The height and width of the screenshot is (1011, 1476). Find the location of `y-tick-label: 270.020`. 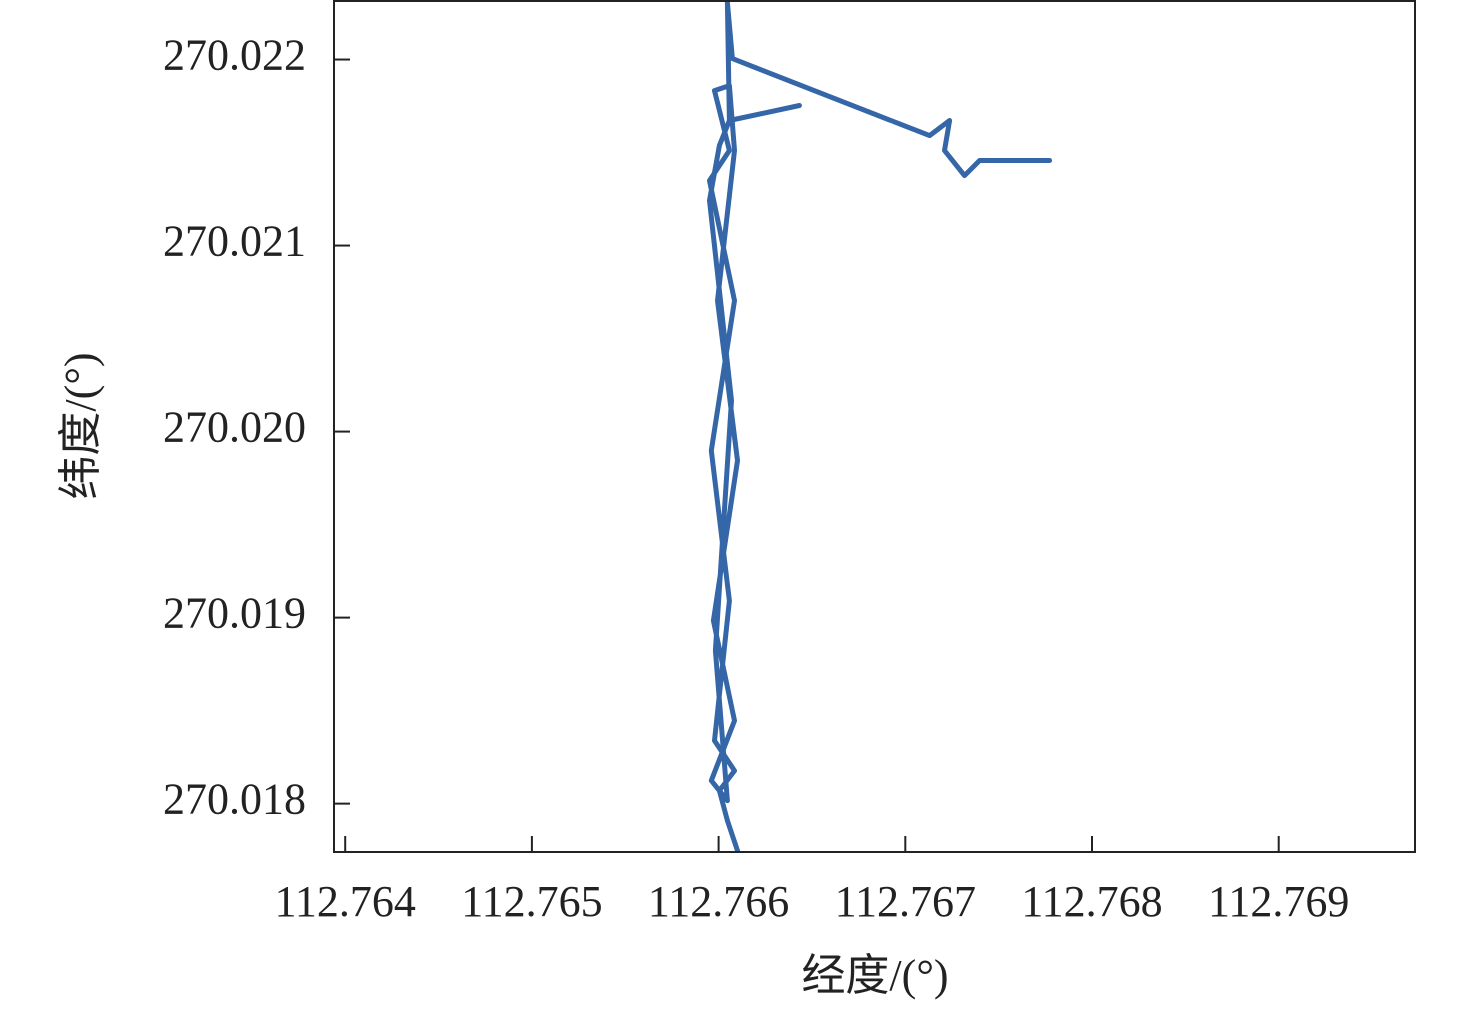

y-tick-label: 270.020 is located at coordinates (234, 427).